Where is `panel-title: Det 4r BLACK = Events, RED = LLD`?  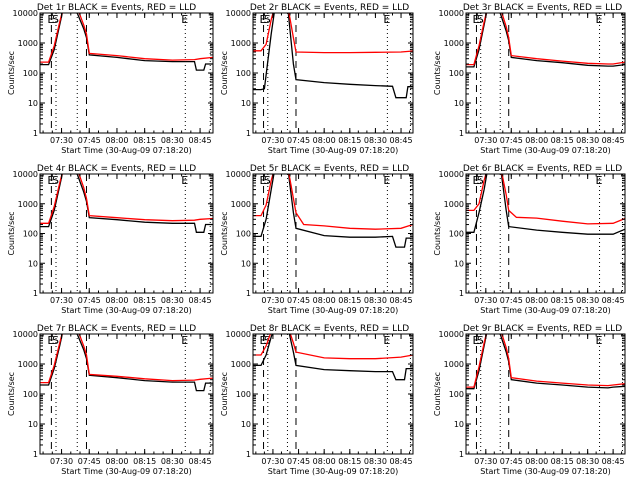 panel-title: Det 4r BLACK = Events, RED = LLD is located at coordinates (116, 169).